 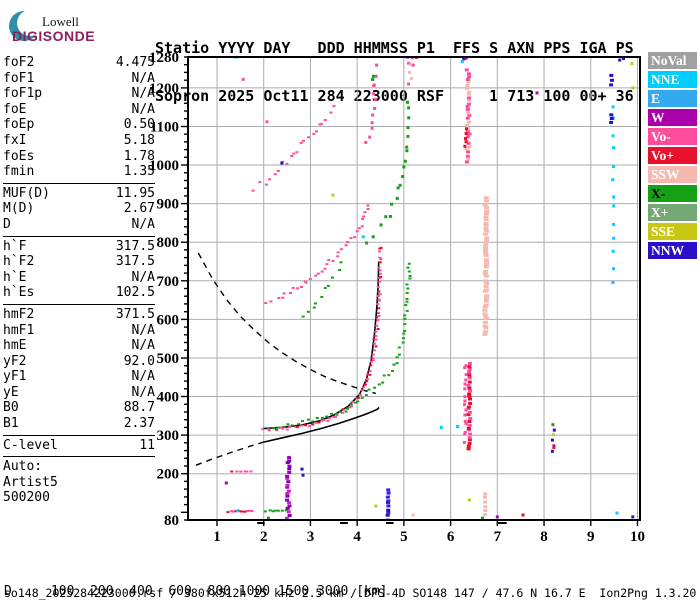 What do you see at coordinates (147, 445) in the screenshot?
I see `param-value: 11` at bounding box center [147, 445].